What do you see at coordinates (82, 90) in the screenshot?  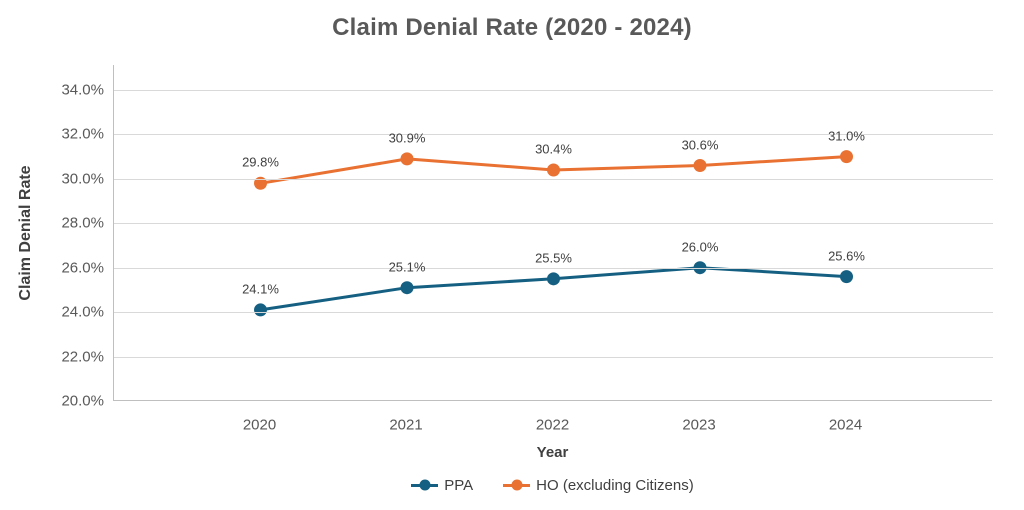 I see `y-tick-label: 34.0%` at bounding box center [82, 90].